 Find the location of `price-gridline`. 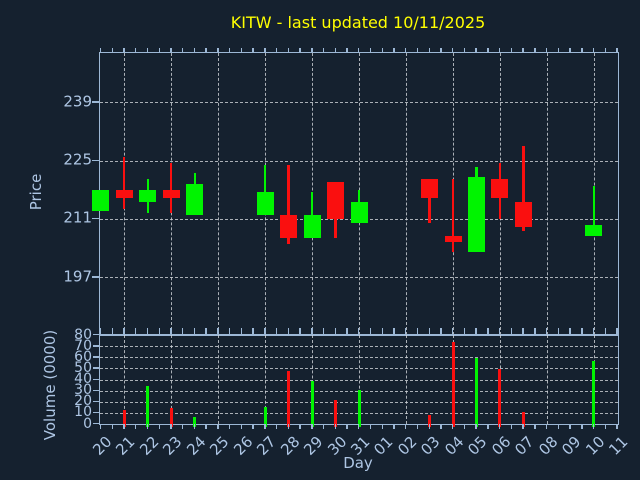

price-gridline is located at coordinates (359, 278).